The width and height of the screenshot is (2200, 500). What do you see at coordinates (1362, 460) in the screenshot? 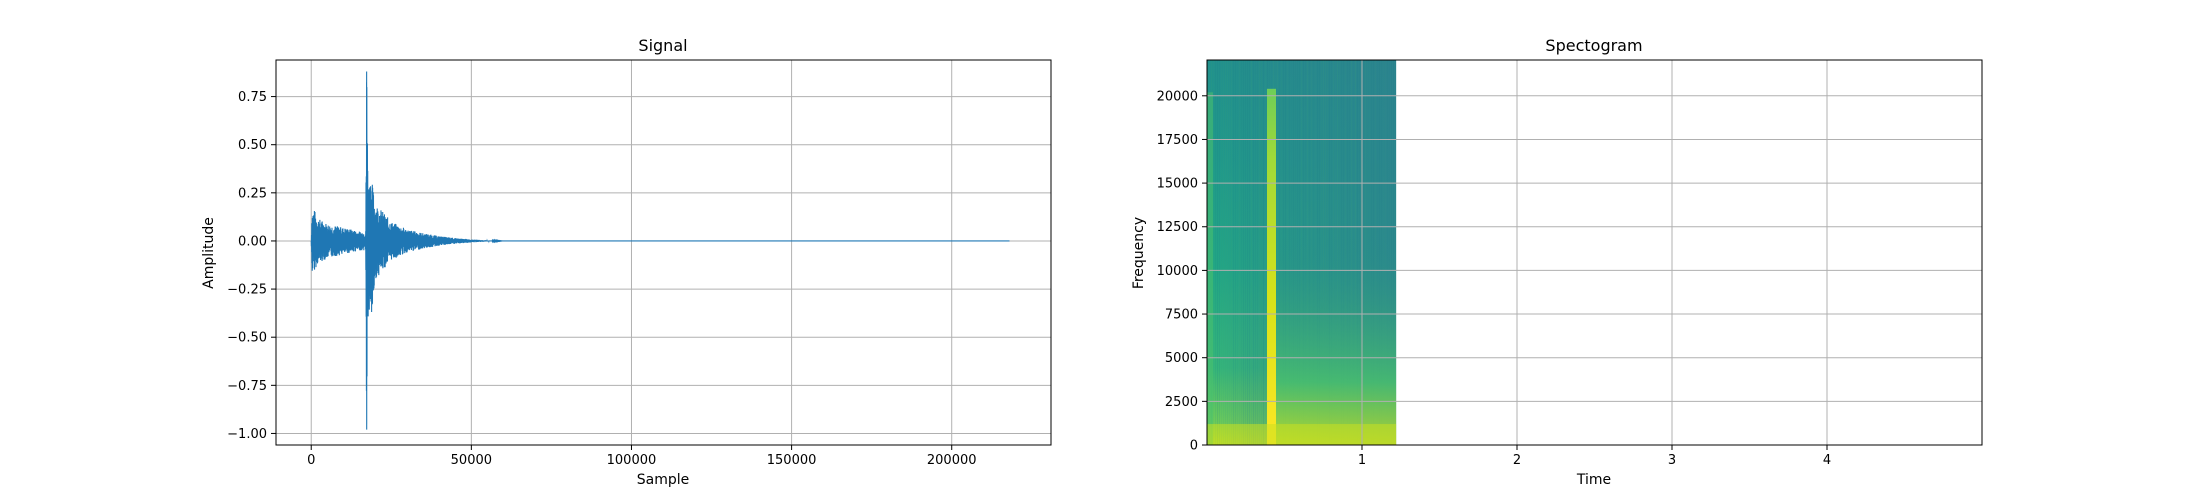
I see `spectrogram-x-tick-label: 1` at bounding box center [1362, 460].